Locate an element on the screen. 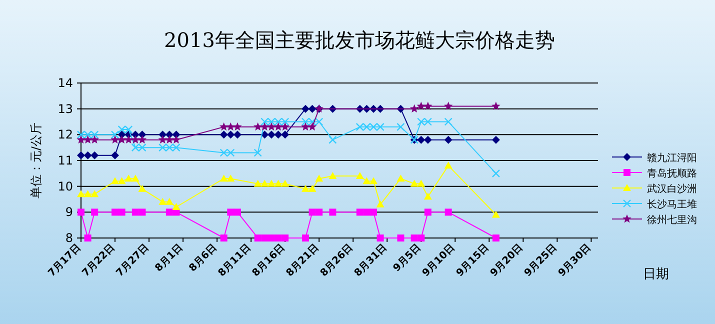  legend-label: 徐州七里沟 is located at coordinates (672, 220).